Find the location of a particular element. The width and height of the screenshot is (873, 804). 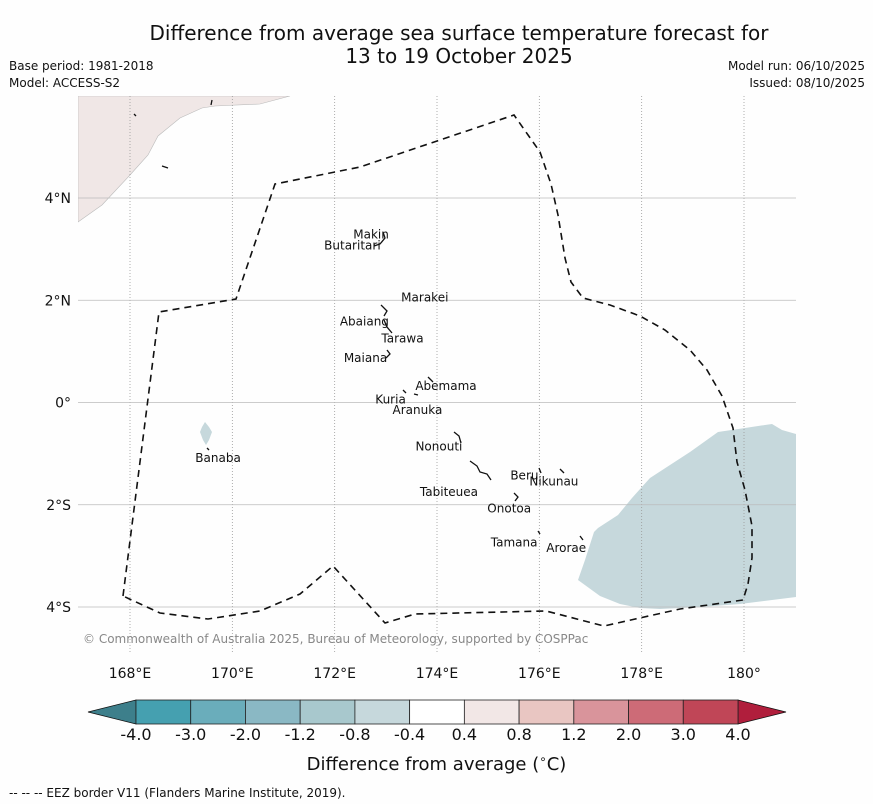

island-label-maiana: Maiana is located at coordinates (365, 358).